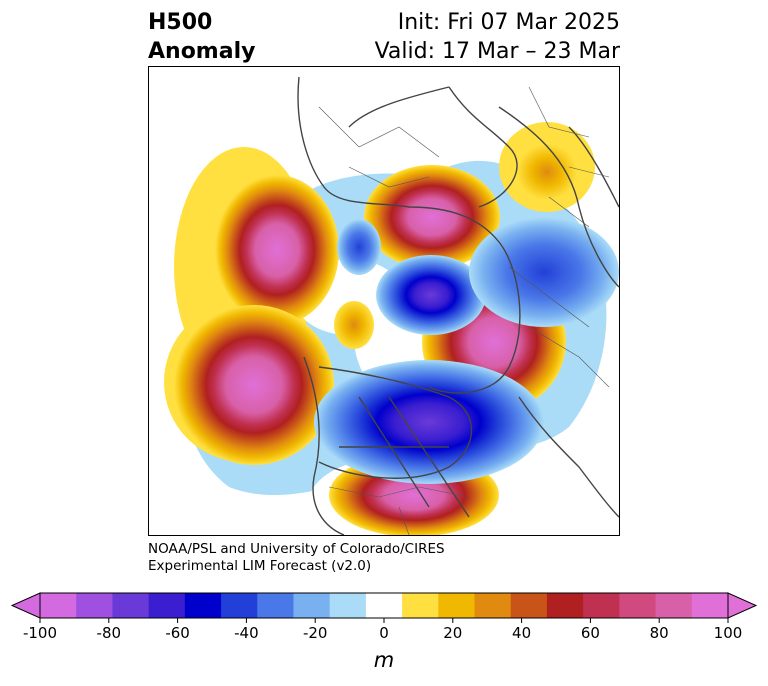 The height and width of the screenshot is (686, 768). Describe the element at coordinates (521, 633) in the screenshot. I see `colorbar-tick-label: 40` at that location.